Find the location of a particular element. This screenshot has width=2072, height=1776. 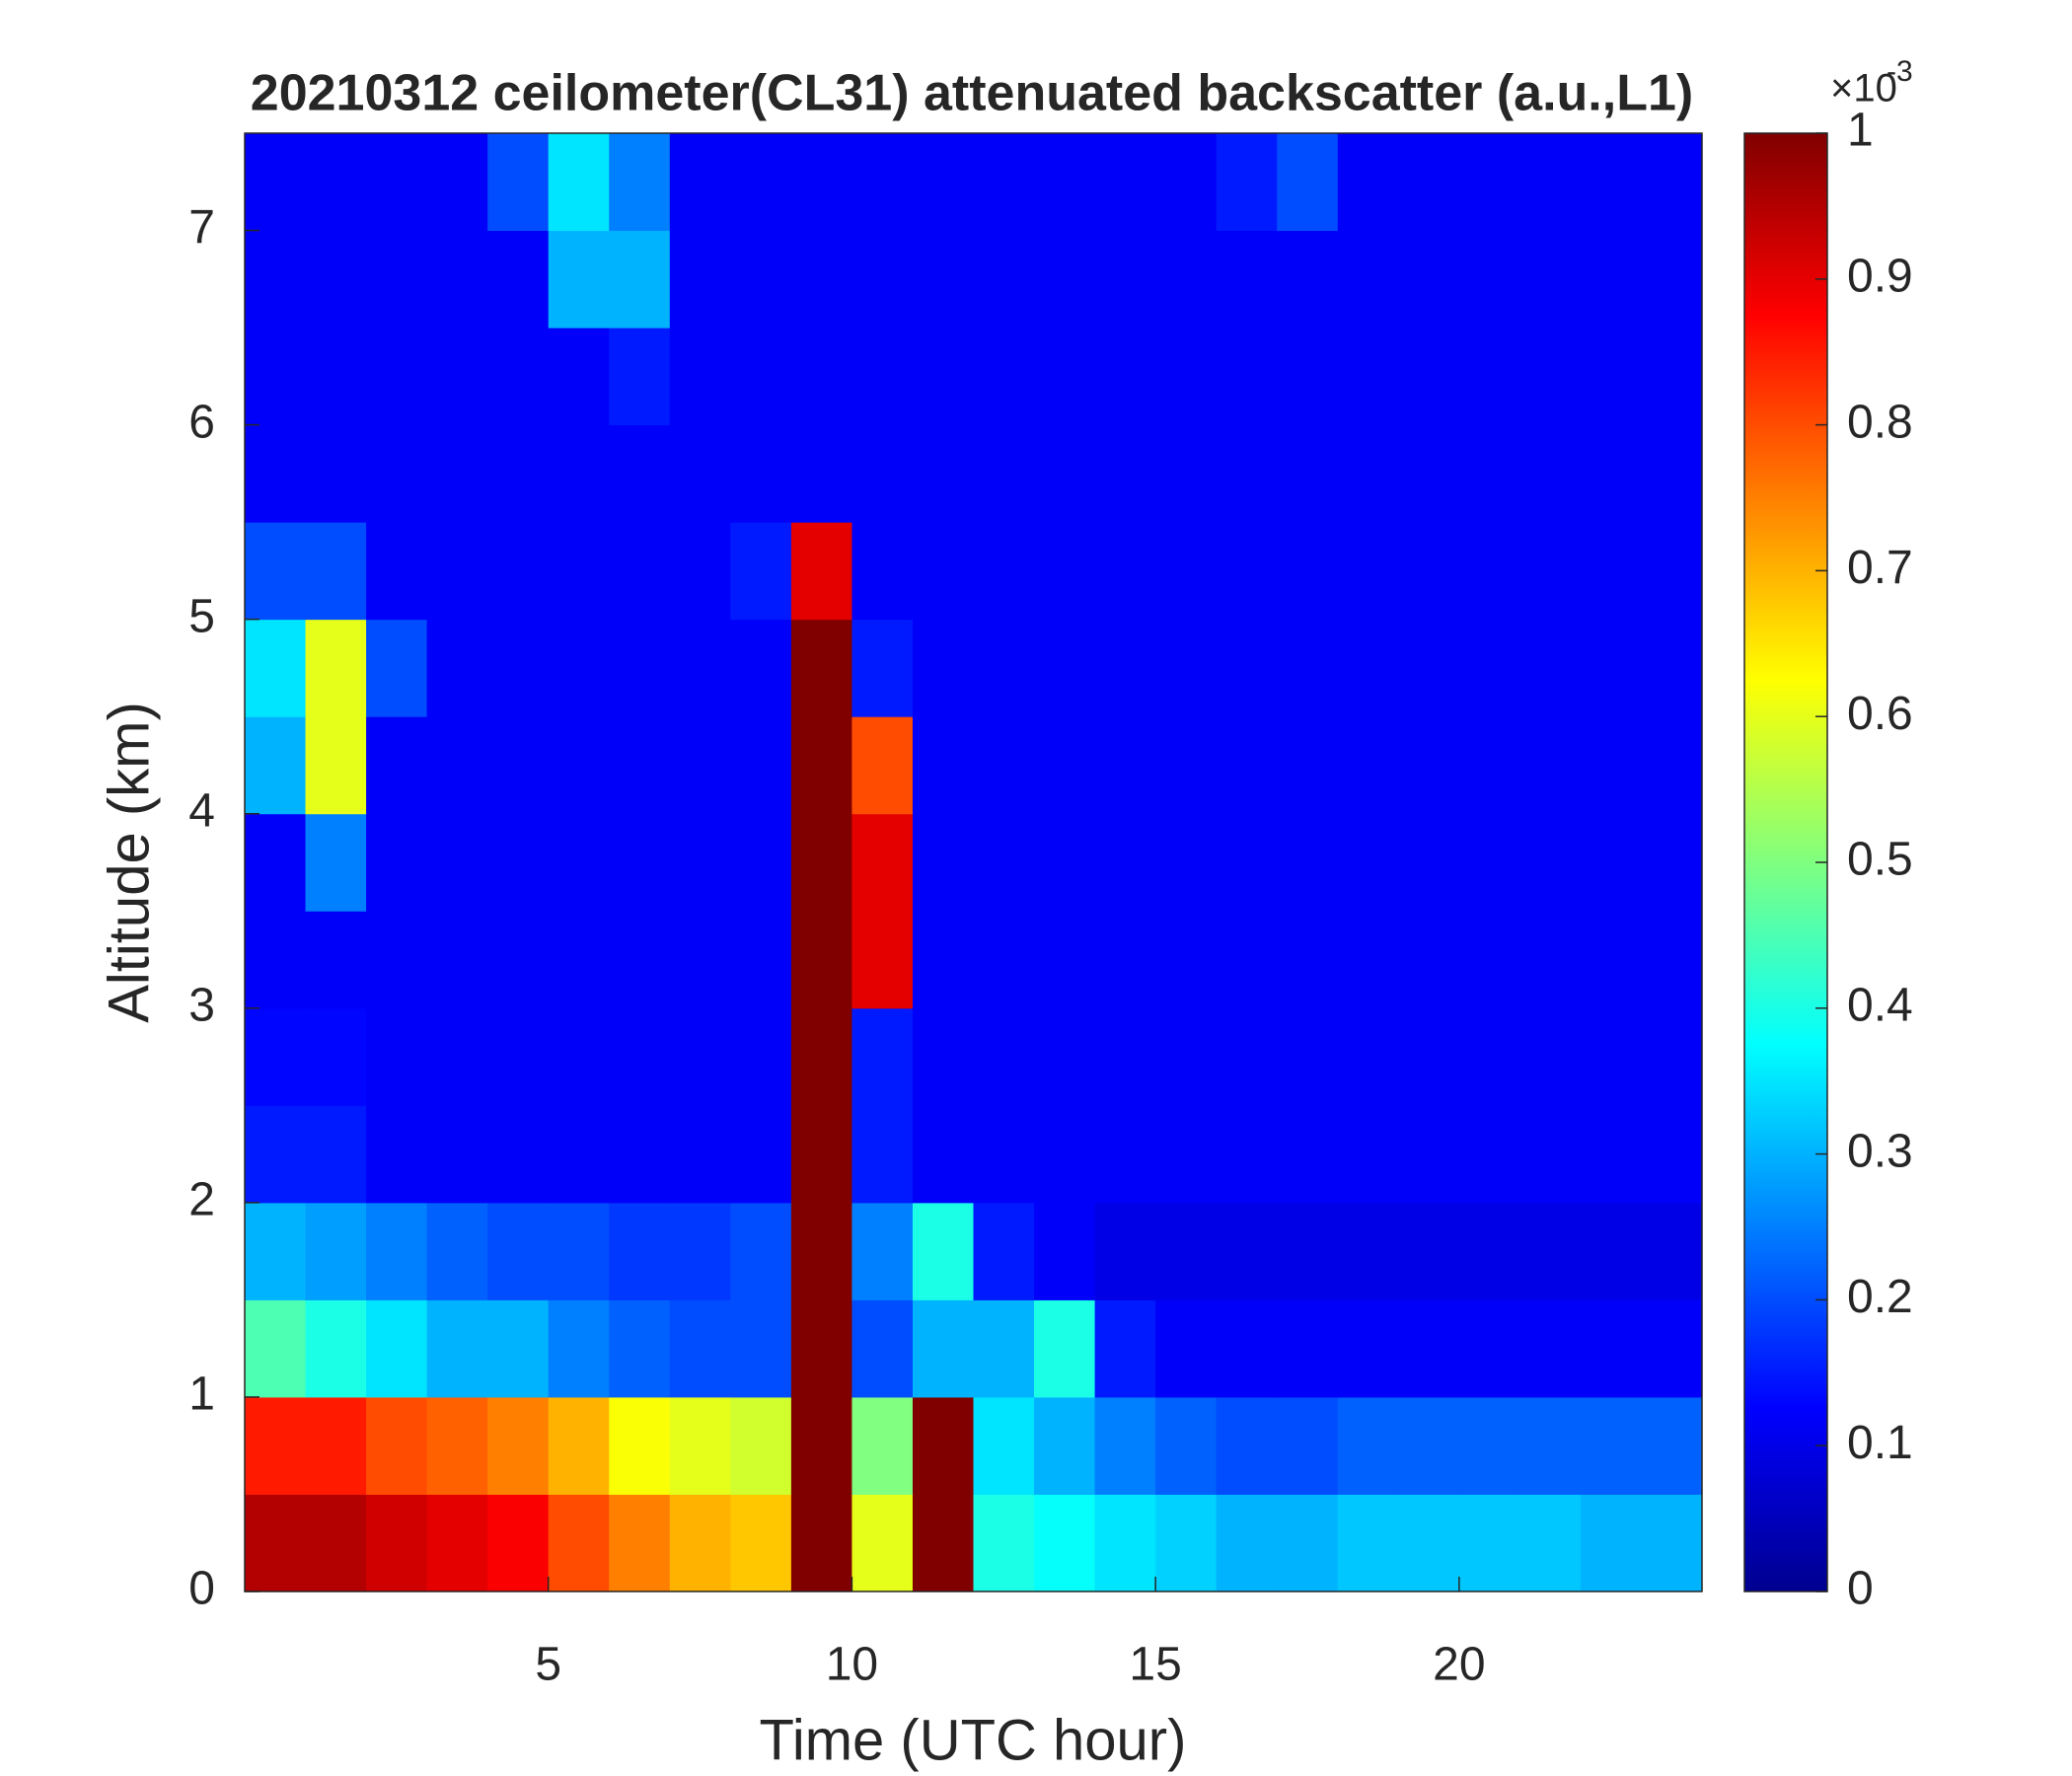

x-axis-label: Time (UTC hour) is located at coordinates (974, 1740).